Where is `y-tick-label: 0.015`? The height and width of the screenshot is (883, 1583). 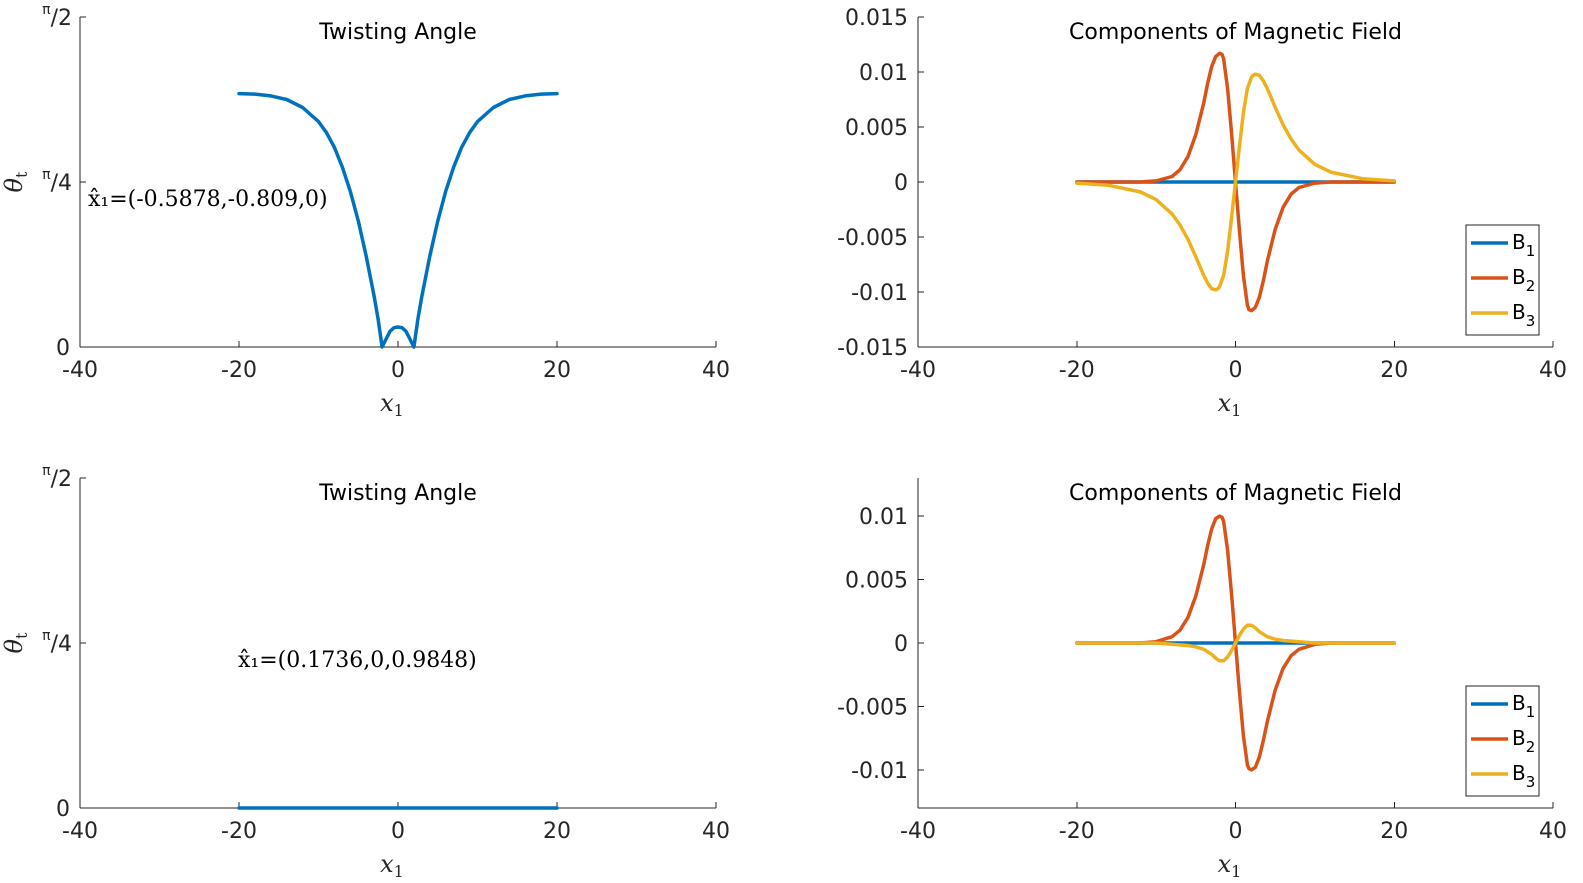 y-tick-label: 0.015 is located at coordinates (876, 18).